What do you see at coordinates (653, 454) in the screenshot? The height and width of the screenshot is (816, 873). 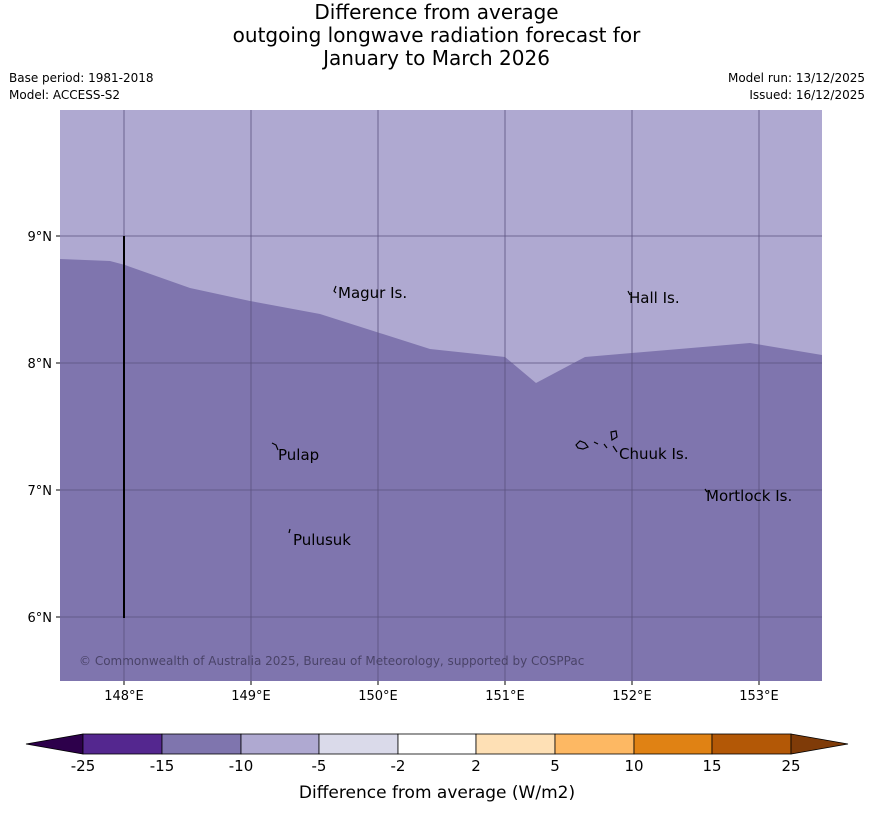 I see `place-label-chuuk: Chuuk Is.` at bounding box center [653, 454].